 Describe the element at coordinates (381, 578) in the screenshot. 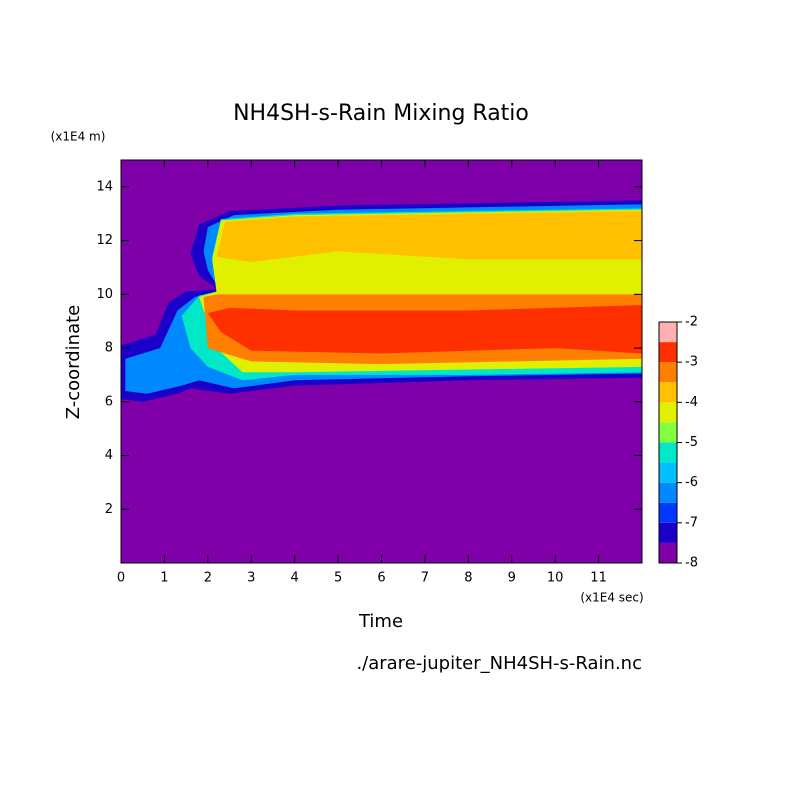

I see `x-tick-label: 6` at that location.